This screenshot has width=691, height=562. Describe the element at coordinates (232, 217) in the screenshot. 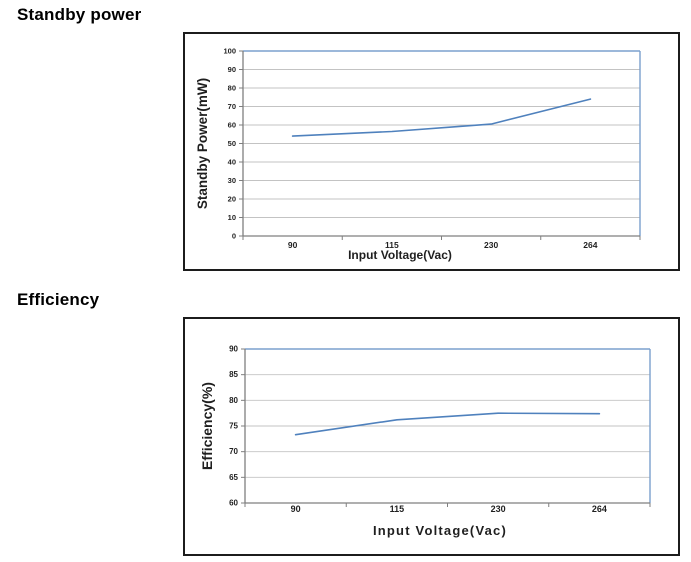

I see `y-tick-label: 10` at that location.